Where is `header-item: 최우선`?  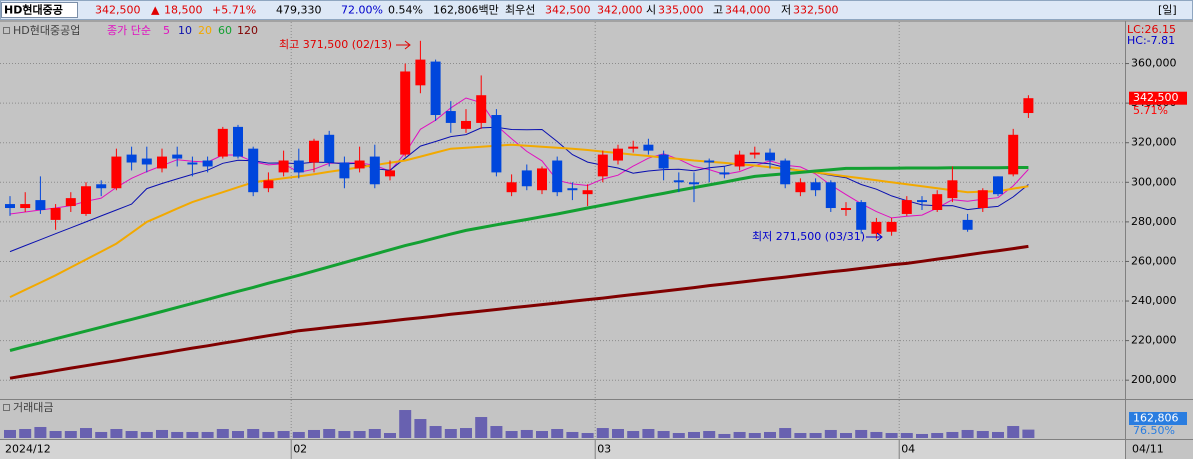 header-item: 최우선 is located at coordinates (520, 10).